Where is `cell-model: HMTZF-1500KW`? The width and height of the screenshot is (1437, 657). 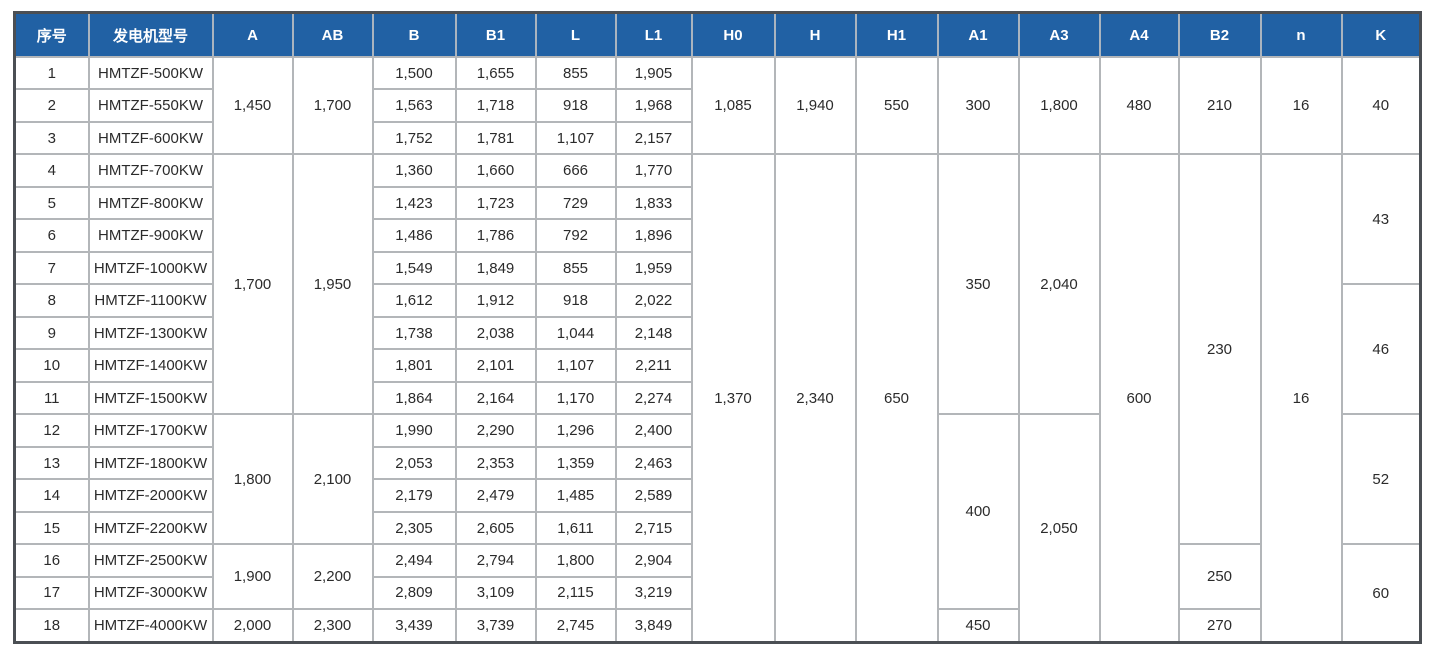 cell-model: HMTZF-1500KW is located at coordinates (150, 398).